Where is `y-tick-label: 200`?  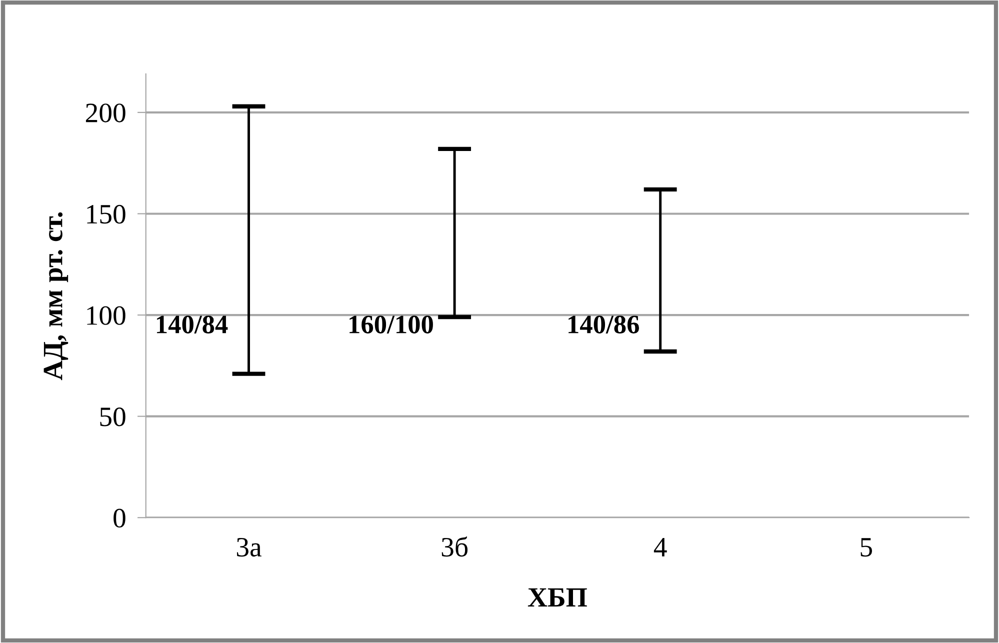
y-tick-label: 200 is located at coordinates (106, 113).